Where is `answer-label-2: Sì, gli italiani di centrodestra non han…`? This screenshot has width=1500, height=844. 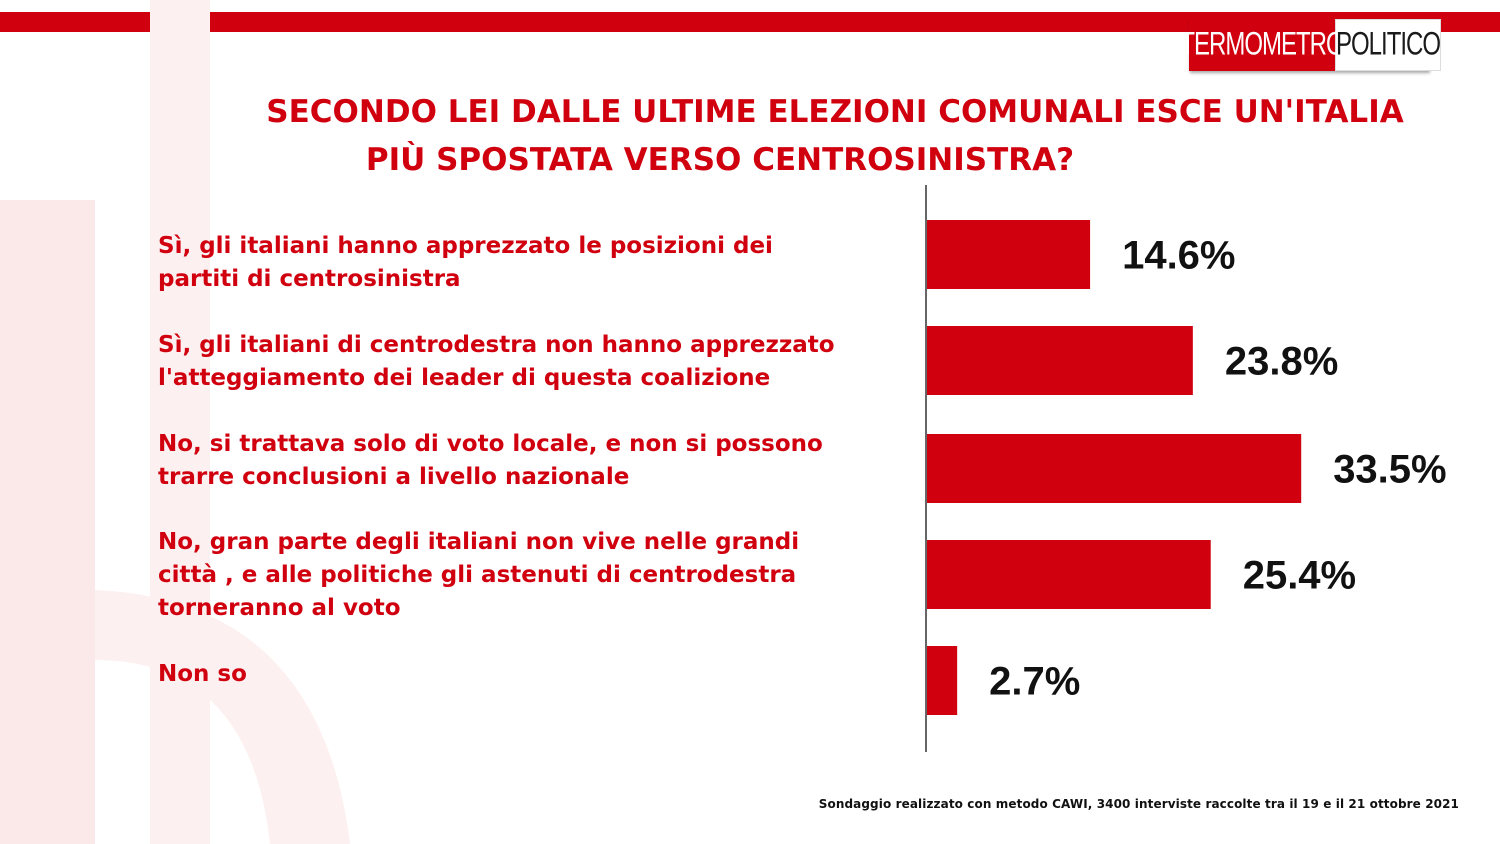 answer-label-2: Sì, gli italiani di centrodestra non han… is located at coordinates (496, 361).